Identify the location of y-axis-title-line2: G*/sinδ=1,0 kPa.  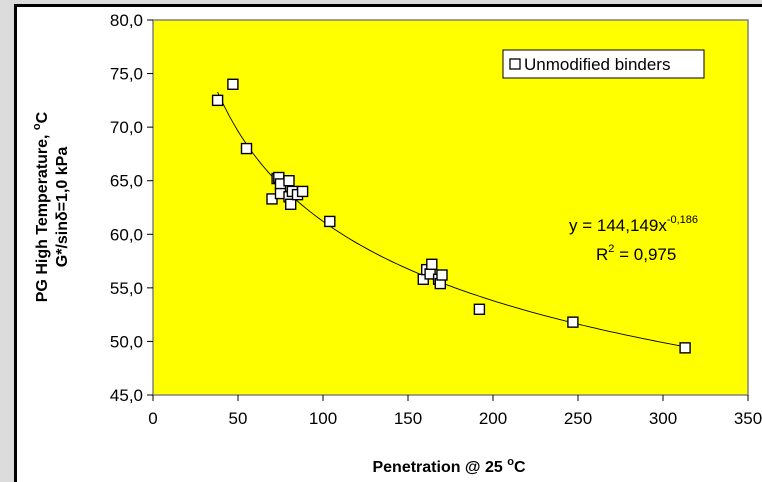
(62, 207).